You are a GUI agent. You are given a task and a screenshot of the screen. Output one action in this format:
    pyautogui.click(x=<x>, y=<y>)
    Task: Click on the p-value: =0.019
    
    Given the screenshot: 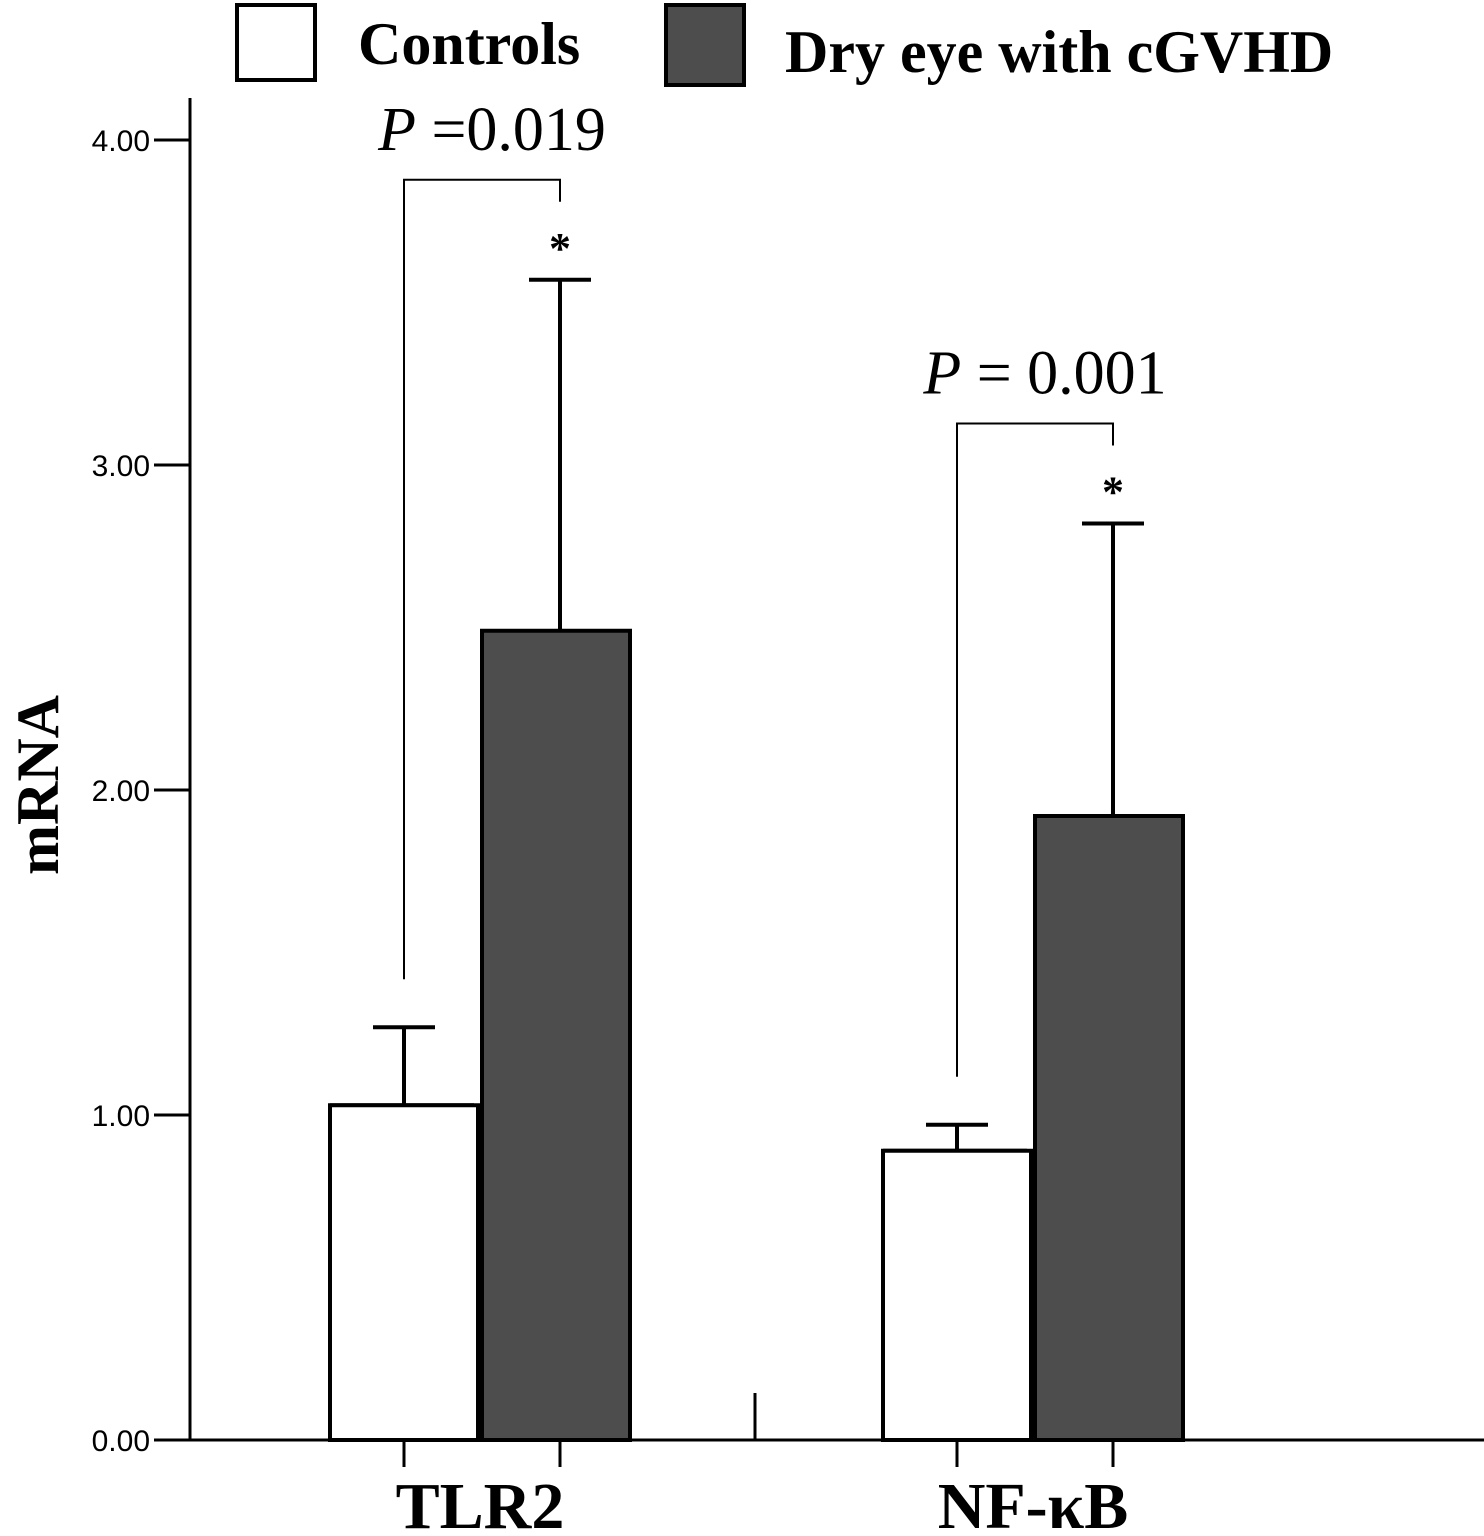 What is the action you would take?
    pyautogui.click(x=511, y=130)
    